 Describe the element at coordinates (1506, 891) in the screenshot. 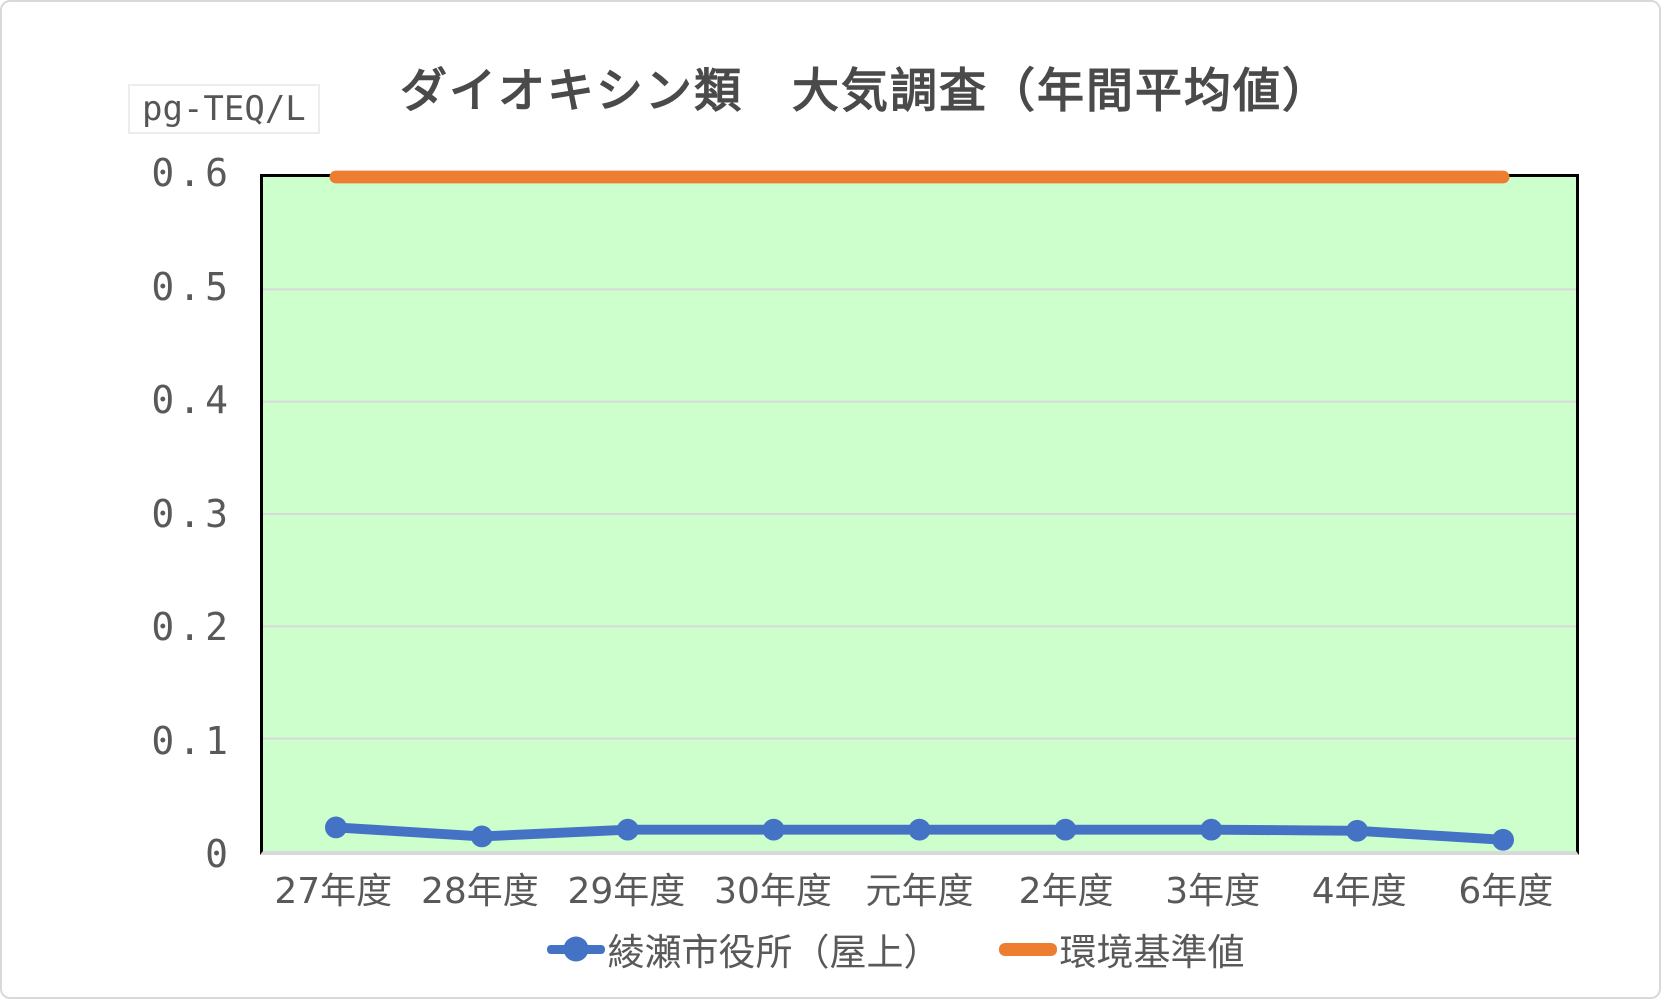

I see `x-tick-label: 6年度` at that location.